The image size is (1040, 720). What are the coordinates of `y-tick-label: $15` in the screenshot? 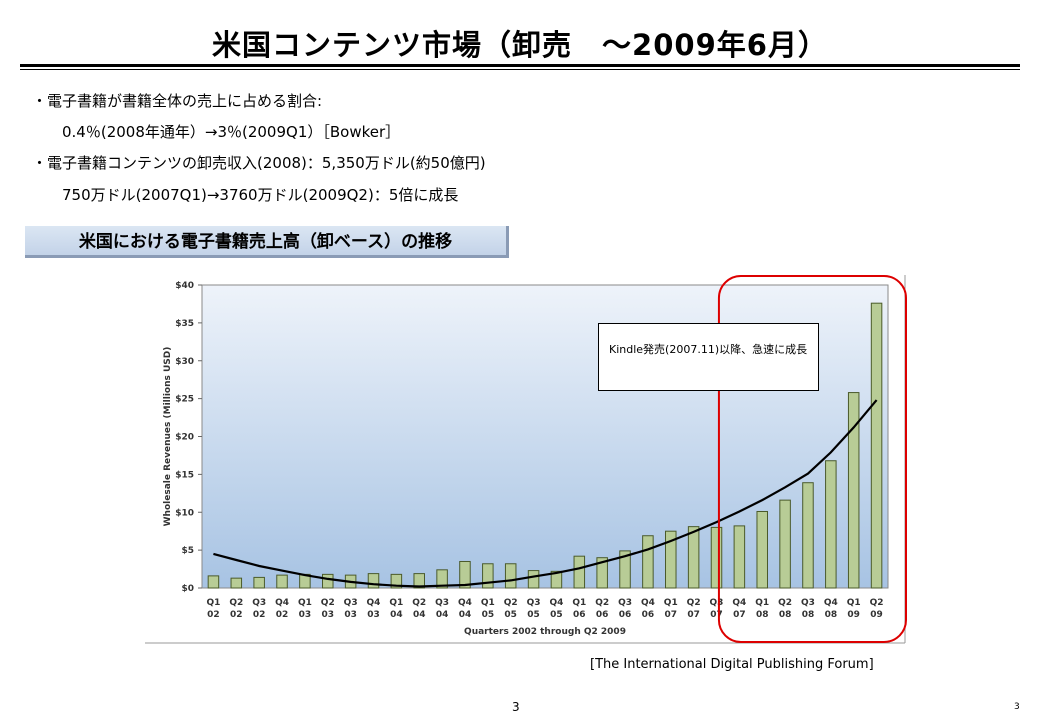 It's located at (184, 475).